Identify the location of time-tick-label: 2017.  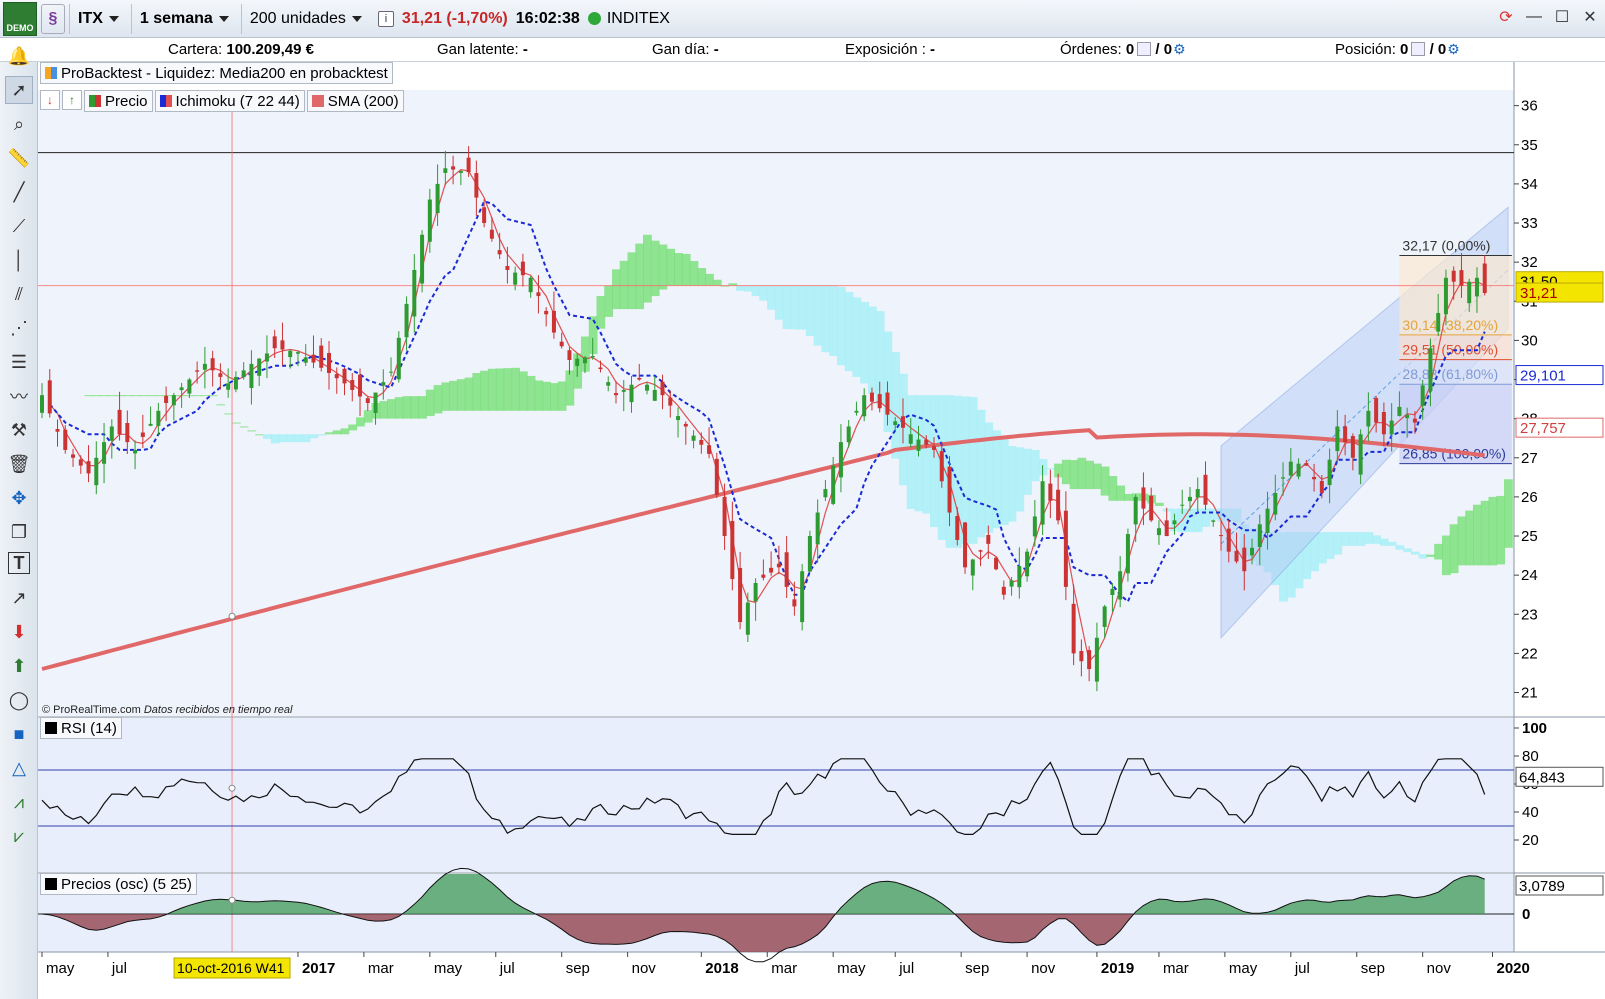
(318, 968).